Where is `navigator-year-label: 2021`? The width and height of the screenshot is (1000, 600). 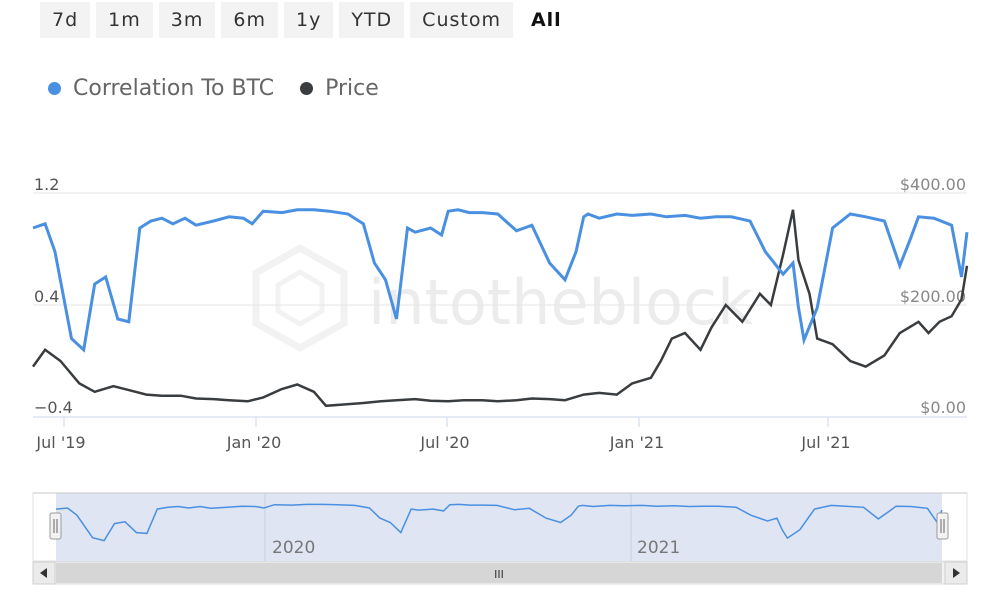
navigator-year-label: 2021 is located at coordinates (658, 548).